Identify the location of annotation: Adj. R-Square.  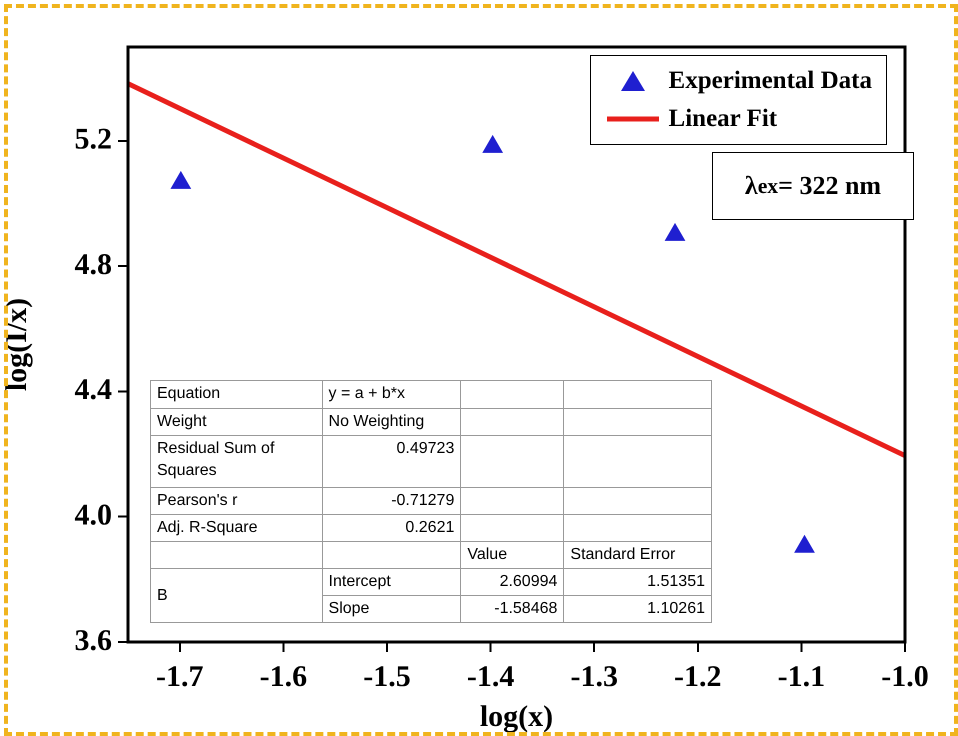
(236, 528).